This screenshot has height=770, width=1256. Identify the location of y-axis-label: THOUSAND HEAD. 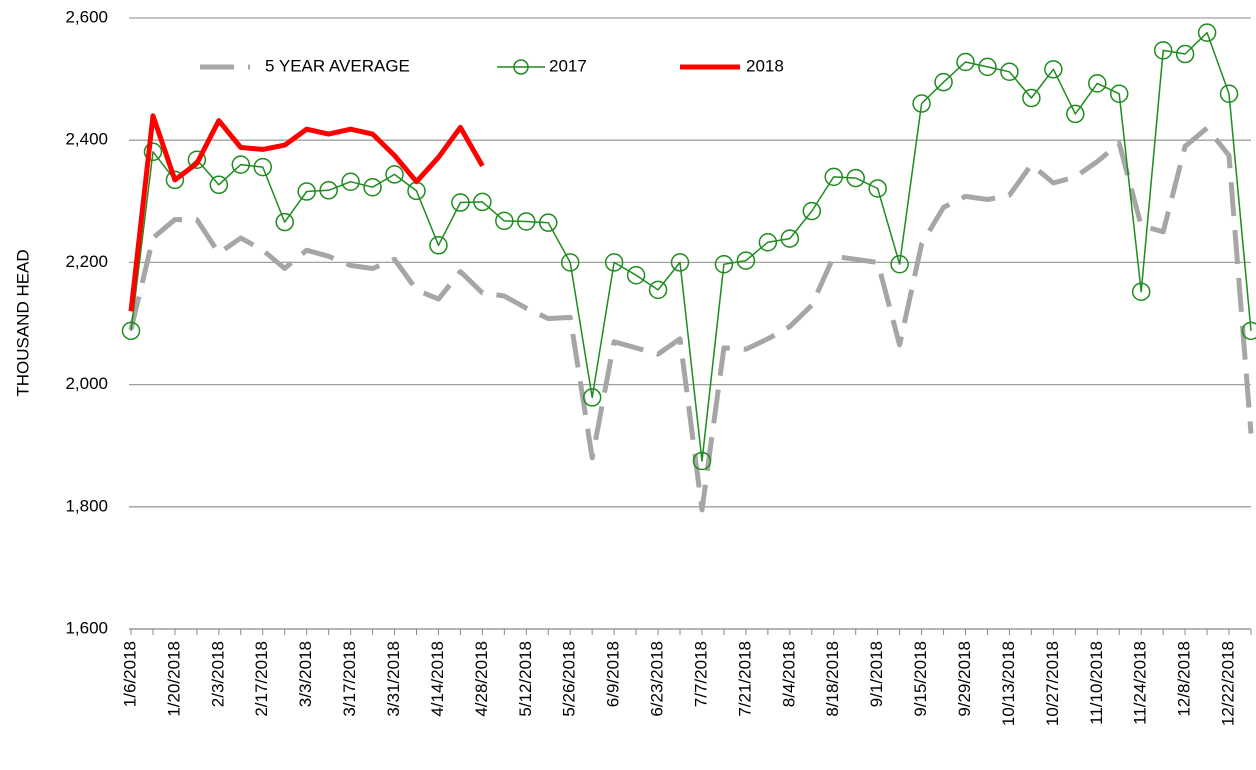
(22, 322).